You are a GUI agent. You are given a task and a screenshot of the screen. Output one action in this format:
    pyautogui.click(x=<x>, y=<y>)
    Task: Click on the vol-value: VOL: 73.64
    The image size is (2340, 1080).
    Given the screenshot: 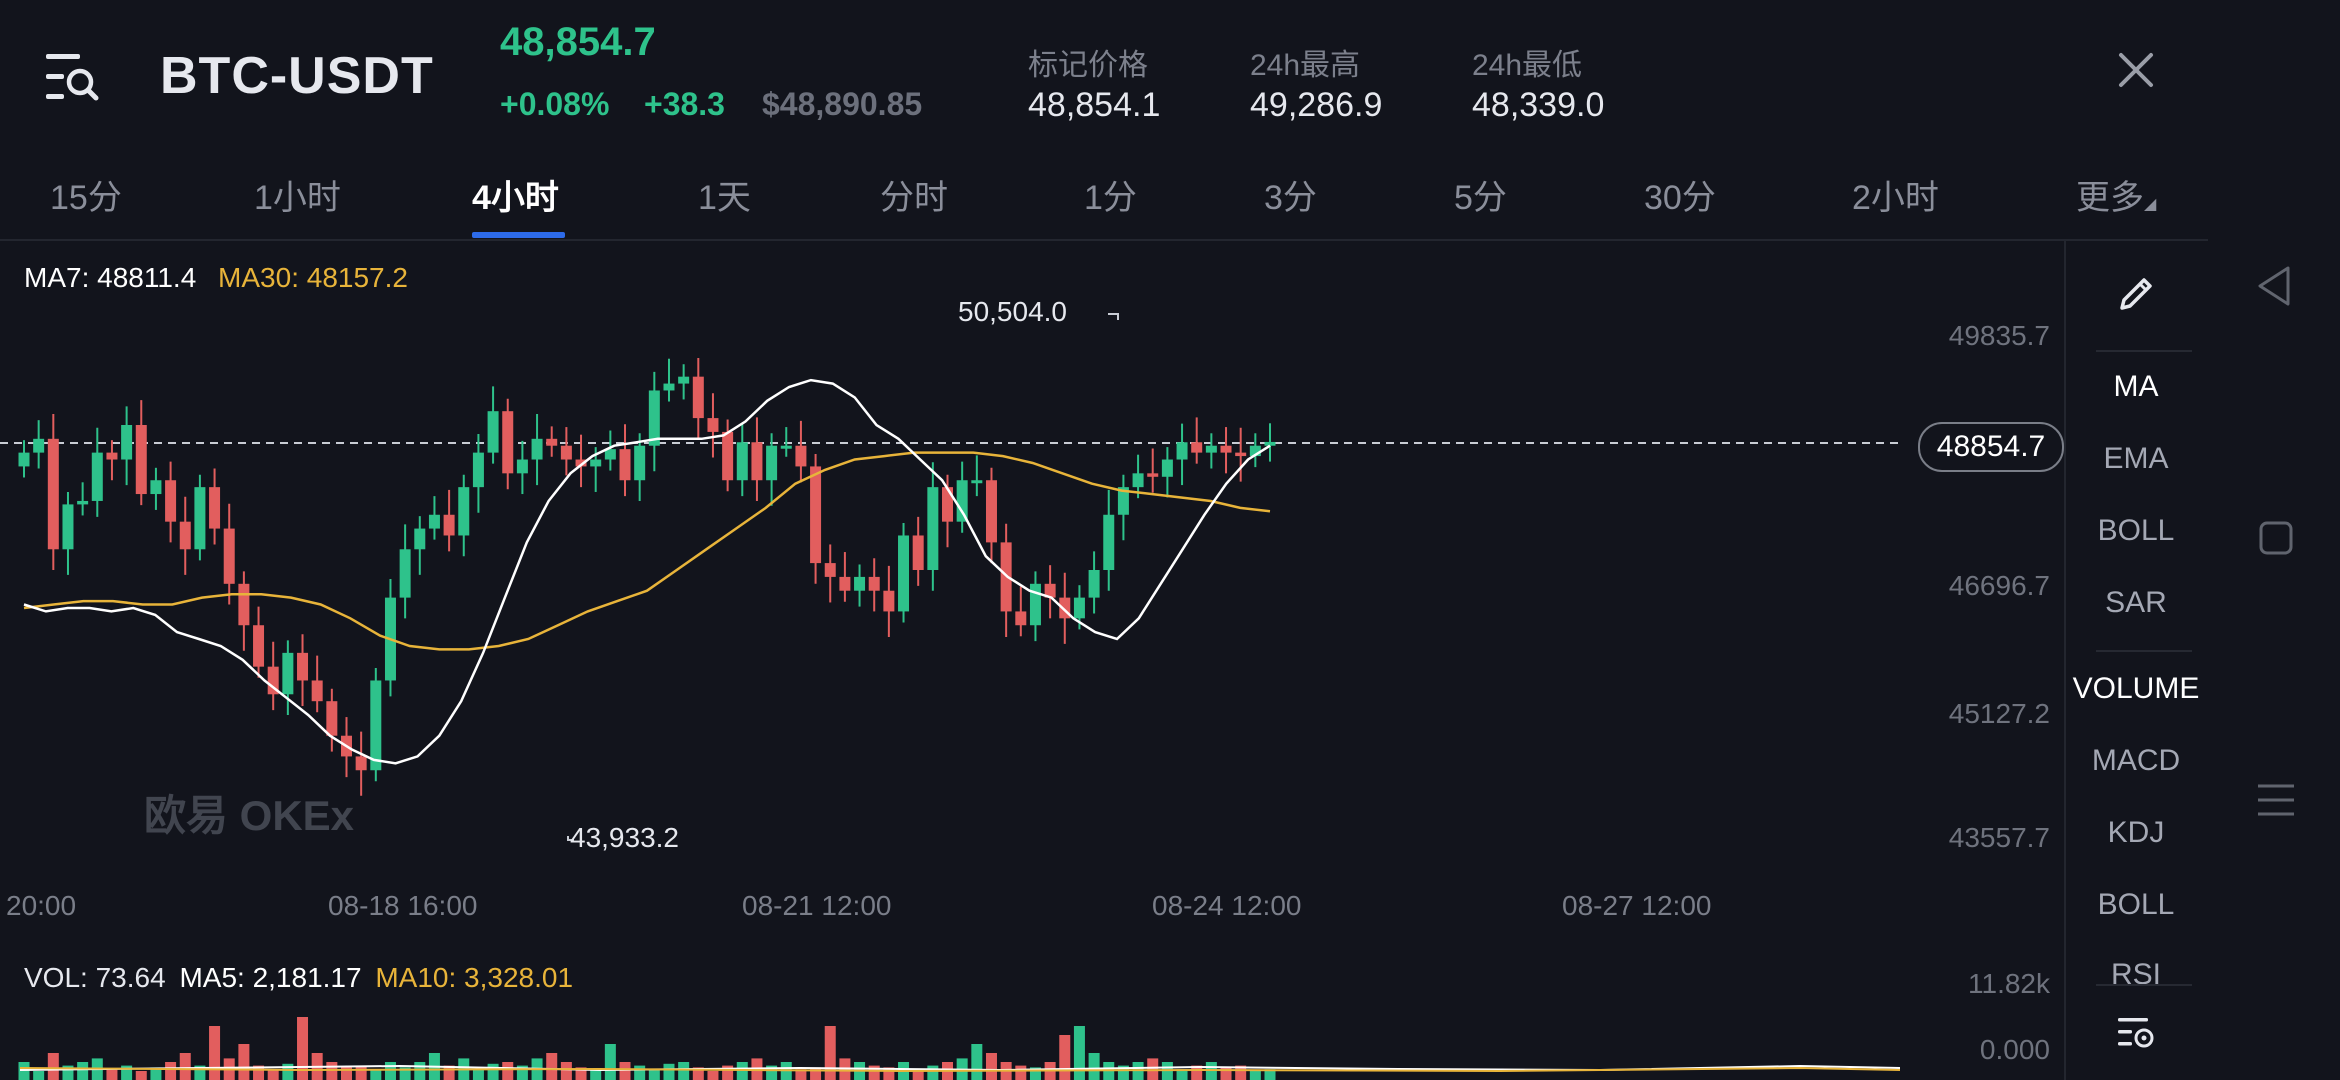 What is the action you would take?
    pyautogui.click(x=95, y=977)
    